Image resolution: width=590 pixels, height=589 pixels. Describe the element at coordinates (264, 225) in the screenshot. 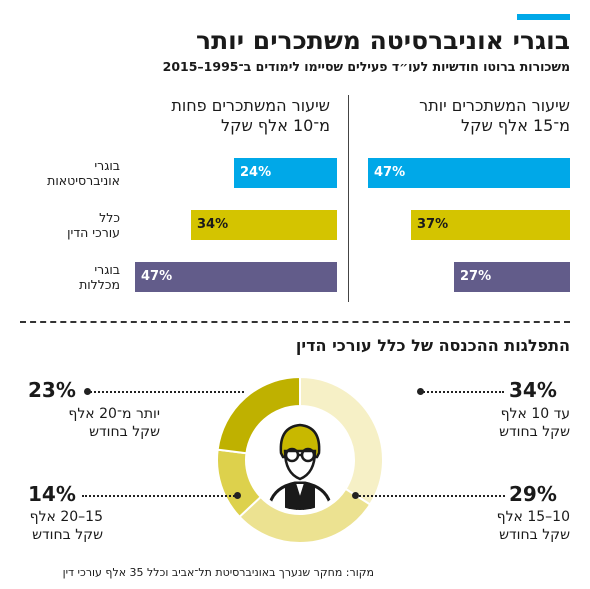

I see `bar-under-10k-all-lawyers: 34%` at that location.